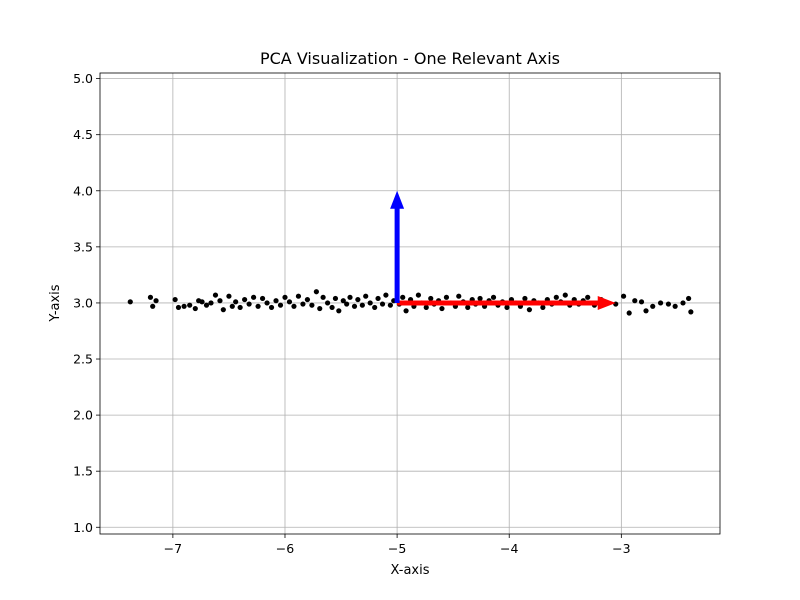  What do you see at coordinates (83, 246) in the screenshot?
I see `y-tick-label: 3.5` at bounding box center [83, 246].